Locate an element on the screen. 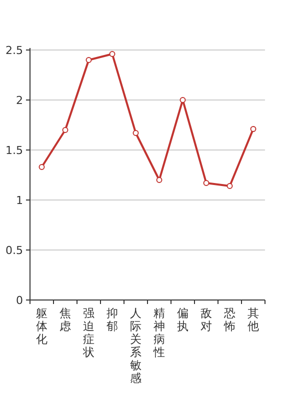 The width and height of the screenshot is (295, 400). x-tick-label: 焦虑 is located at coordinates (65, 319).